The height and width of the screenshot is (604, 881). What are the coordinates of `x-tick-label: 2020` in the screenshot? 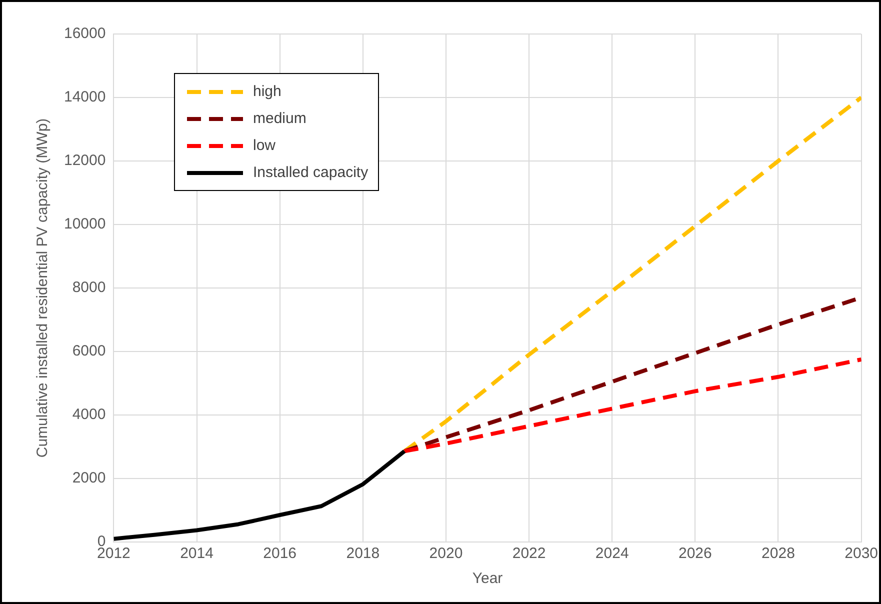 It's located at (446, 553).